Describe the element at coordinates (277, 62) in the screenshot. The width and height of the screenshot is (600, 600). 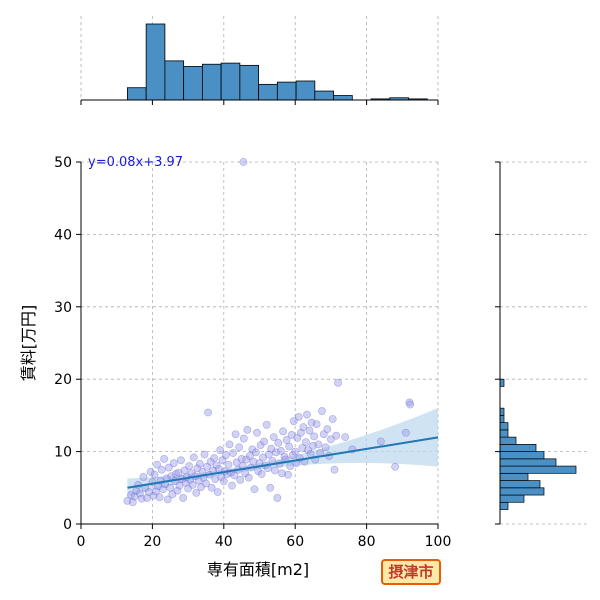
I see `top-marginal-histogram` at that location.